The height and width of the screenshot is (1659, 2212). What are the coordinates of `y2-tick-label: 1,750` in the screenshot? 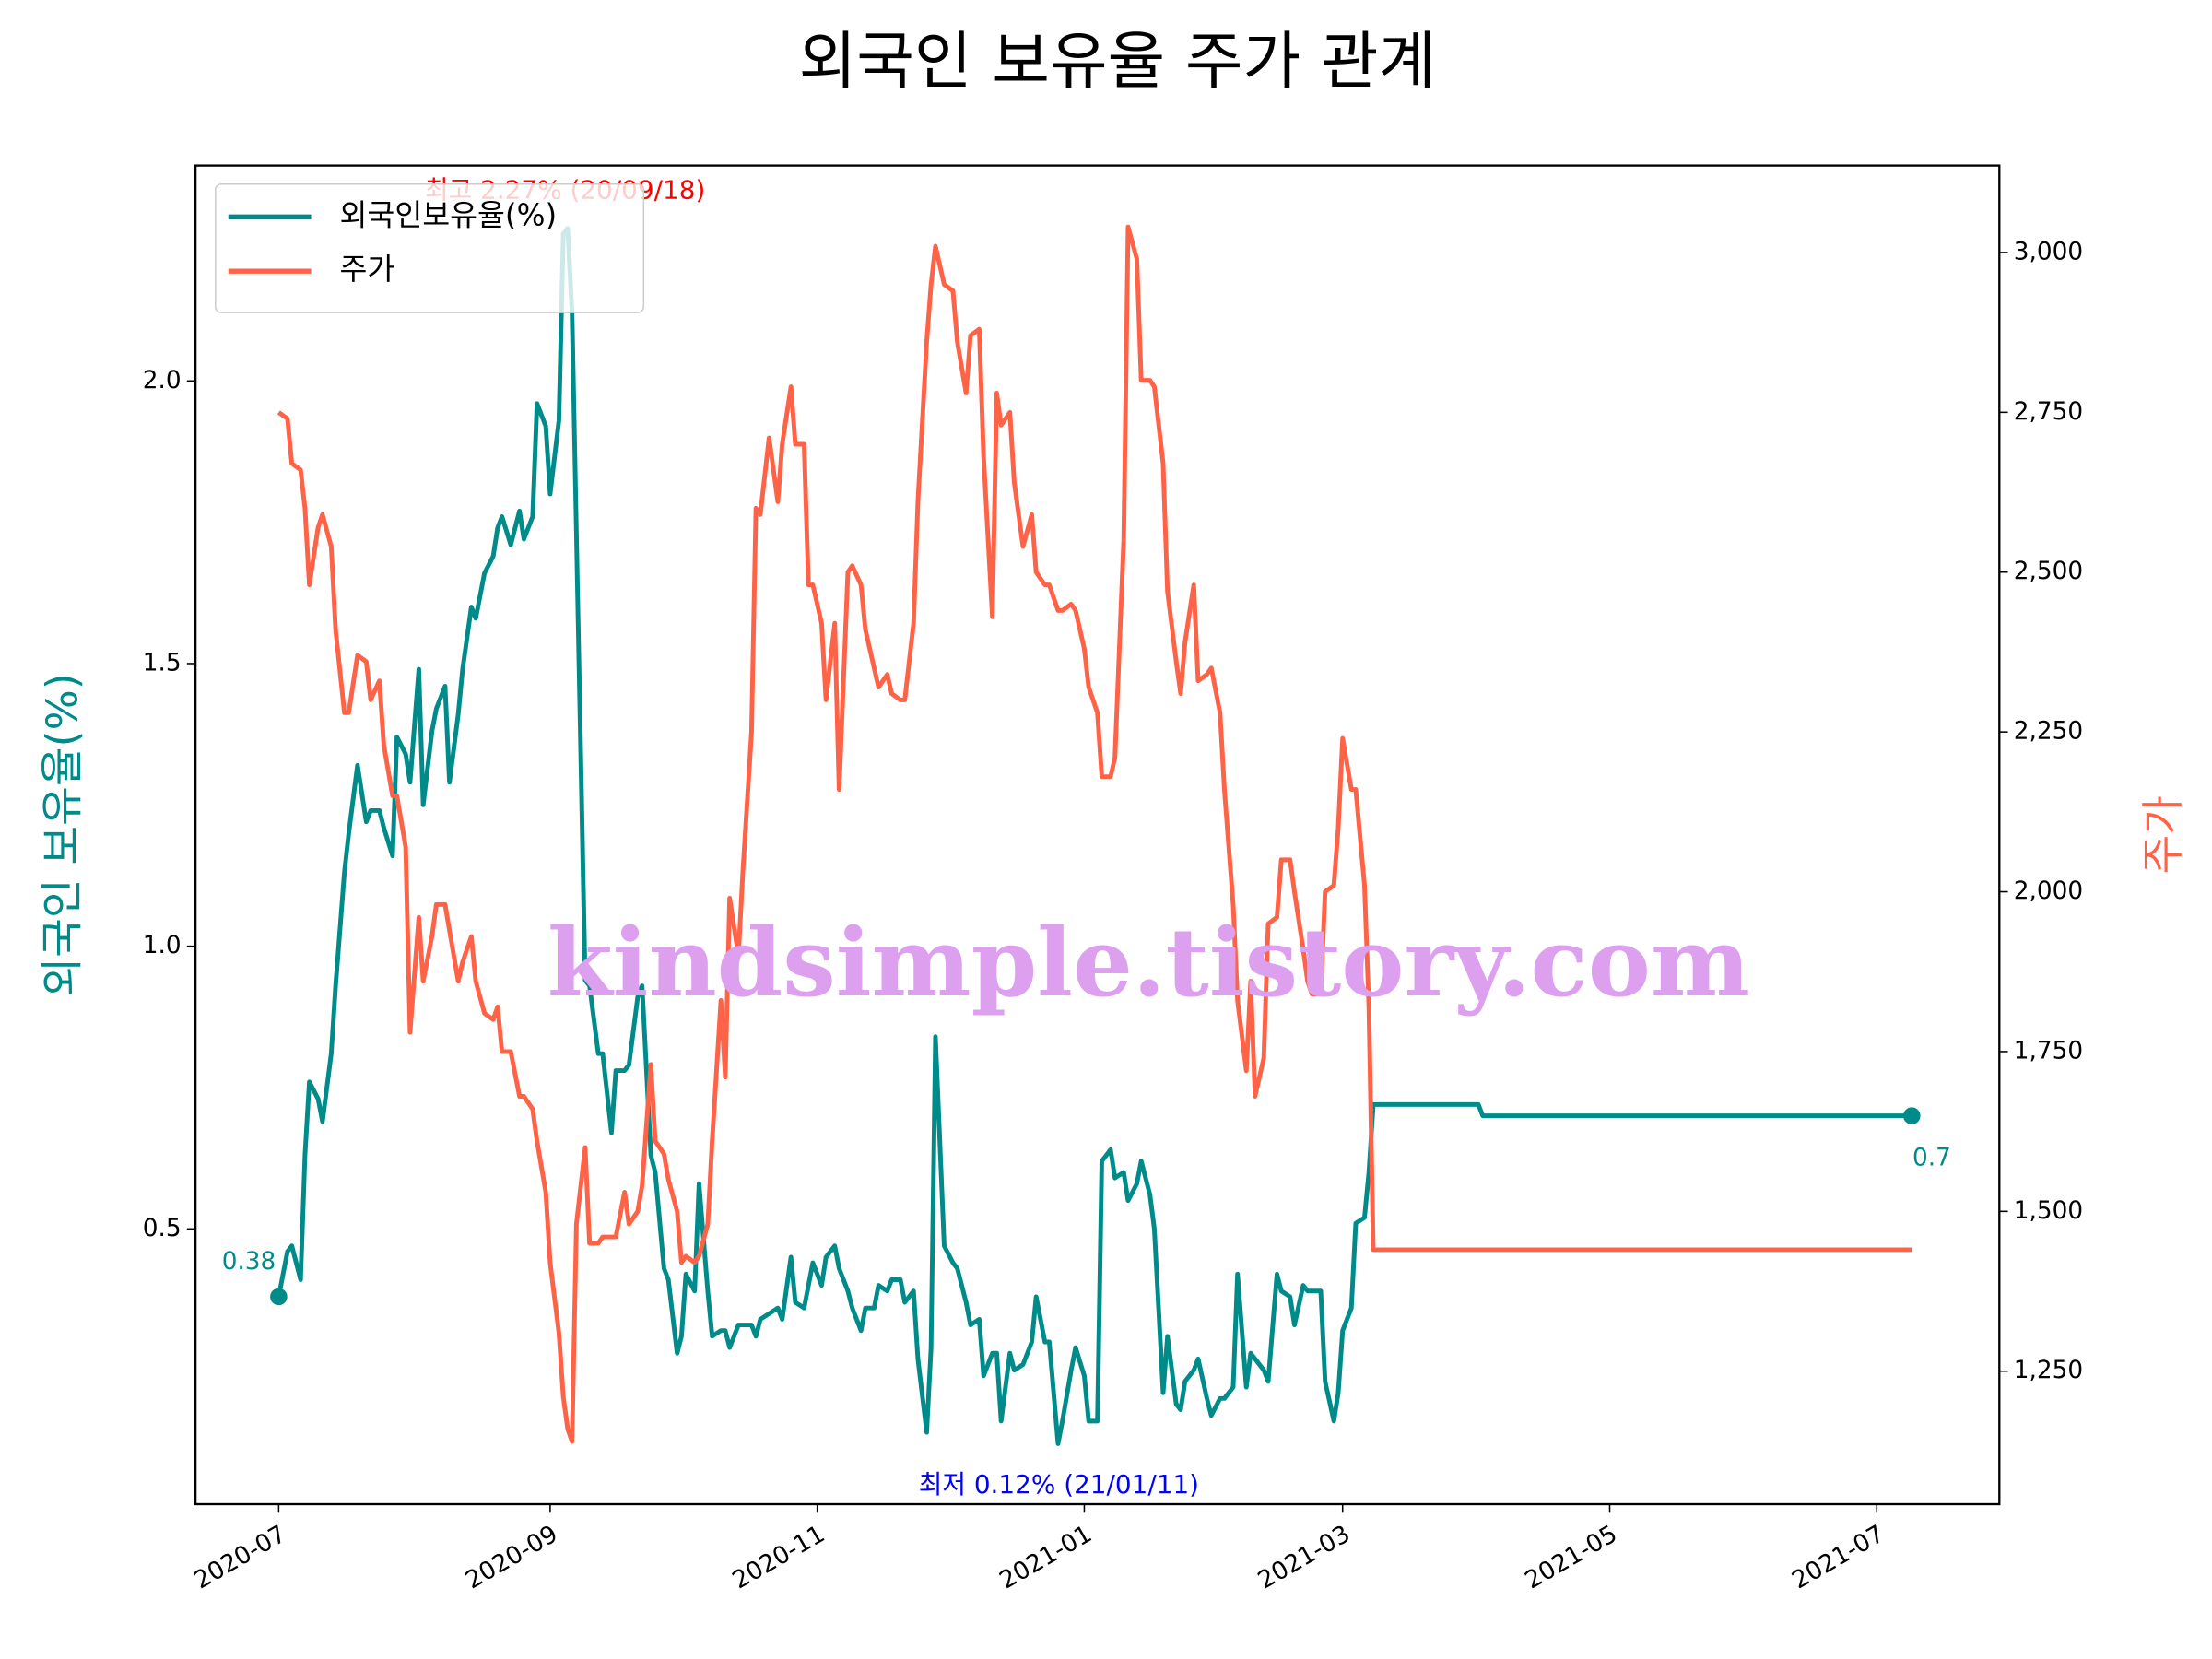 It's located at (2048, 1051).